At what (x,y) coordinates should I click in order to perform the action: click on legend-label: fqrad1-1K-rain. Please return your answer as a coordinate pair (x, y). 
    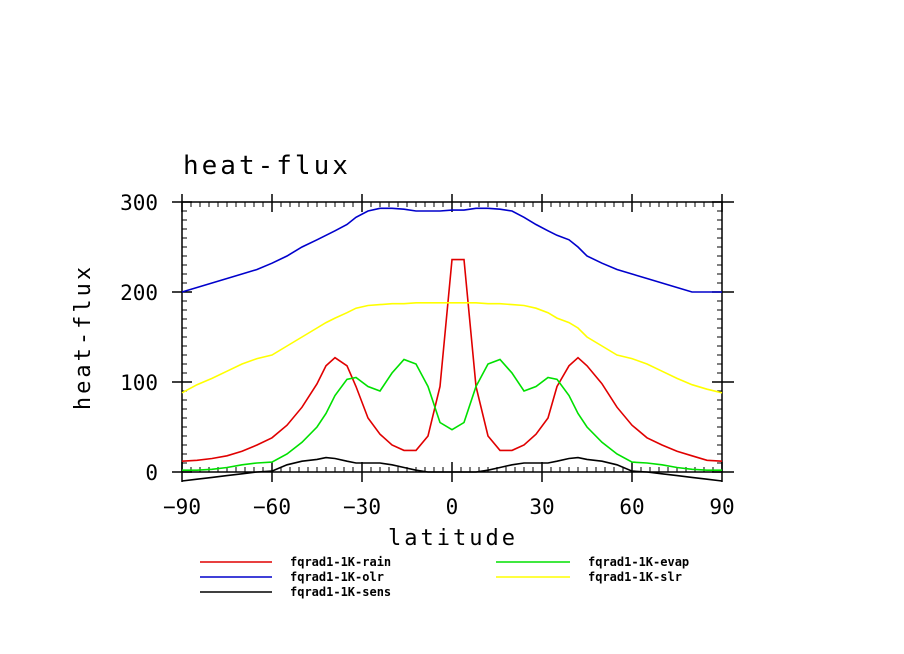
    Looking at the image, I should click on (340, 562).